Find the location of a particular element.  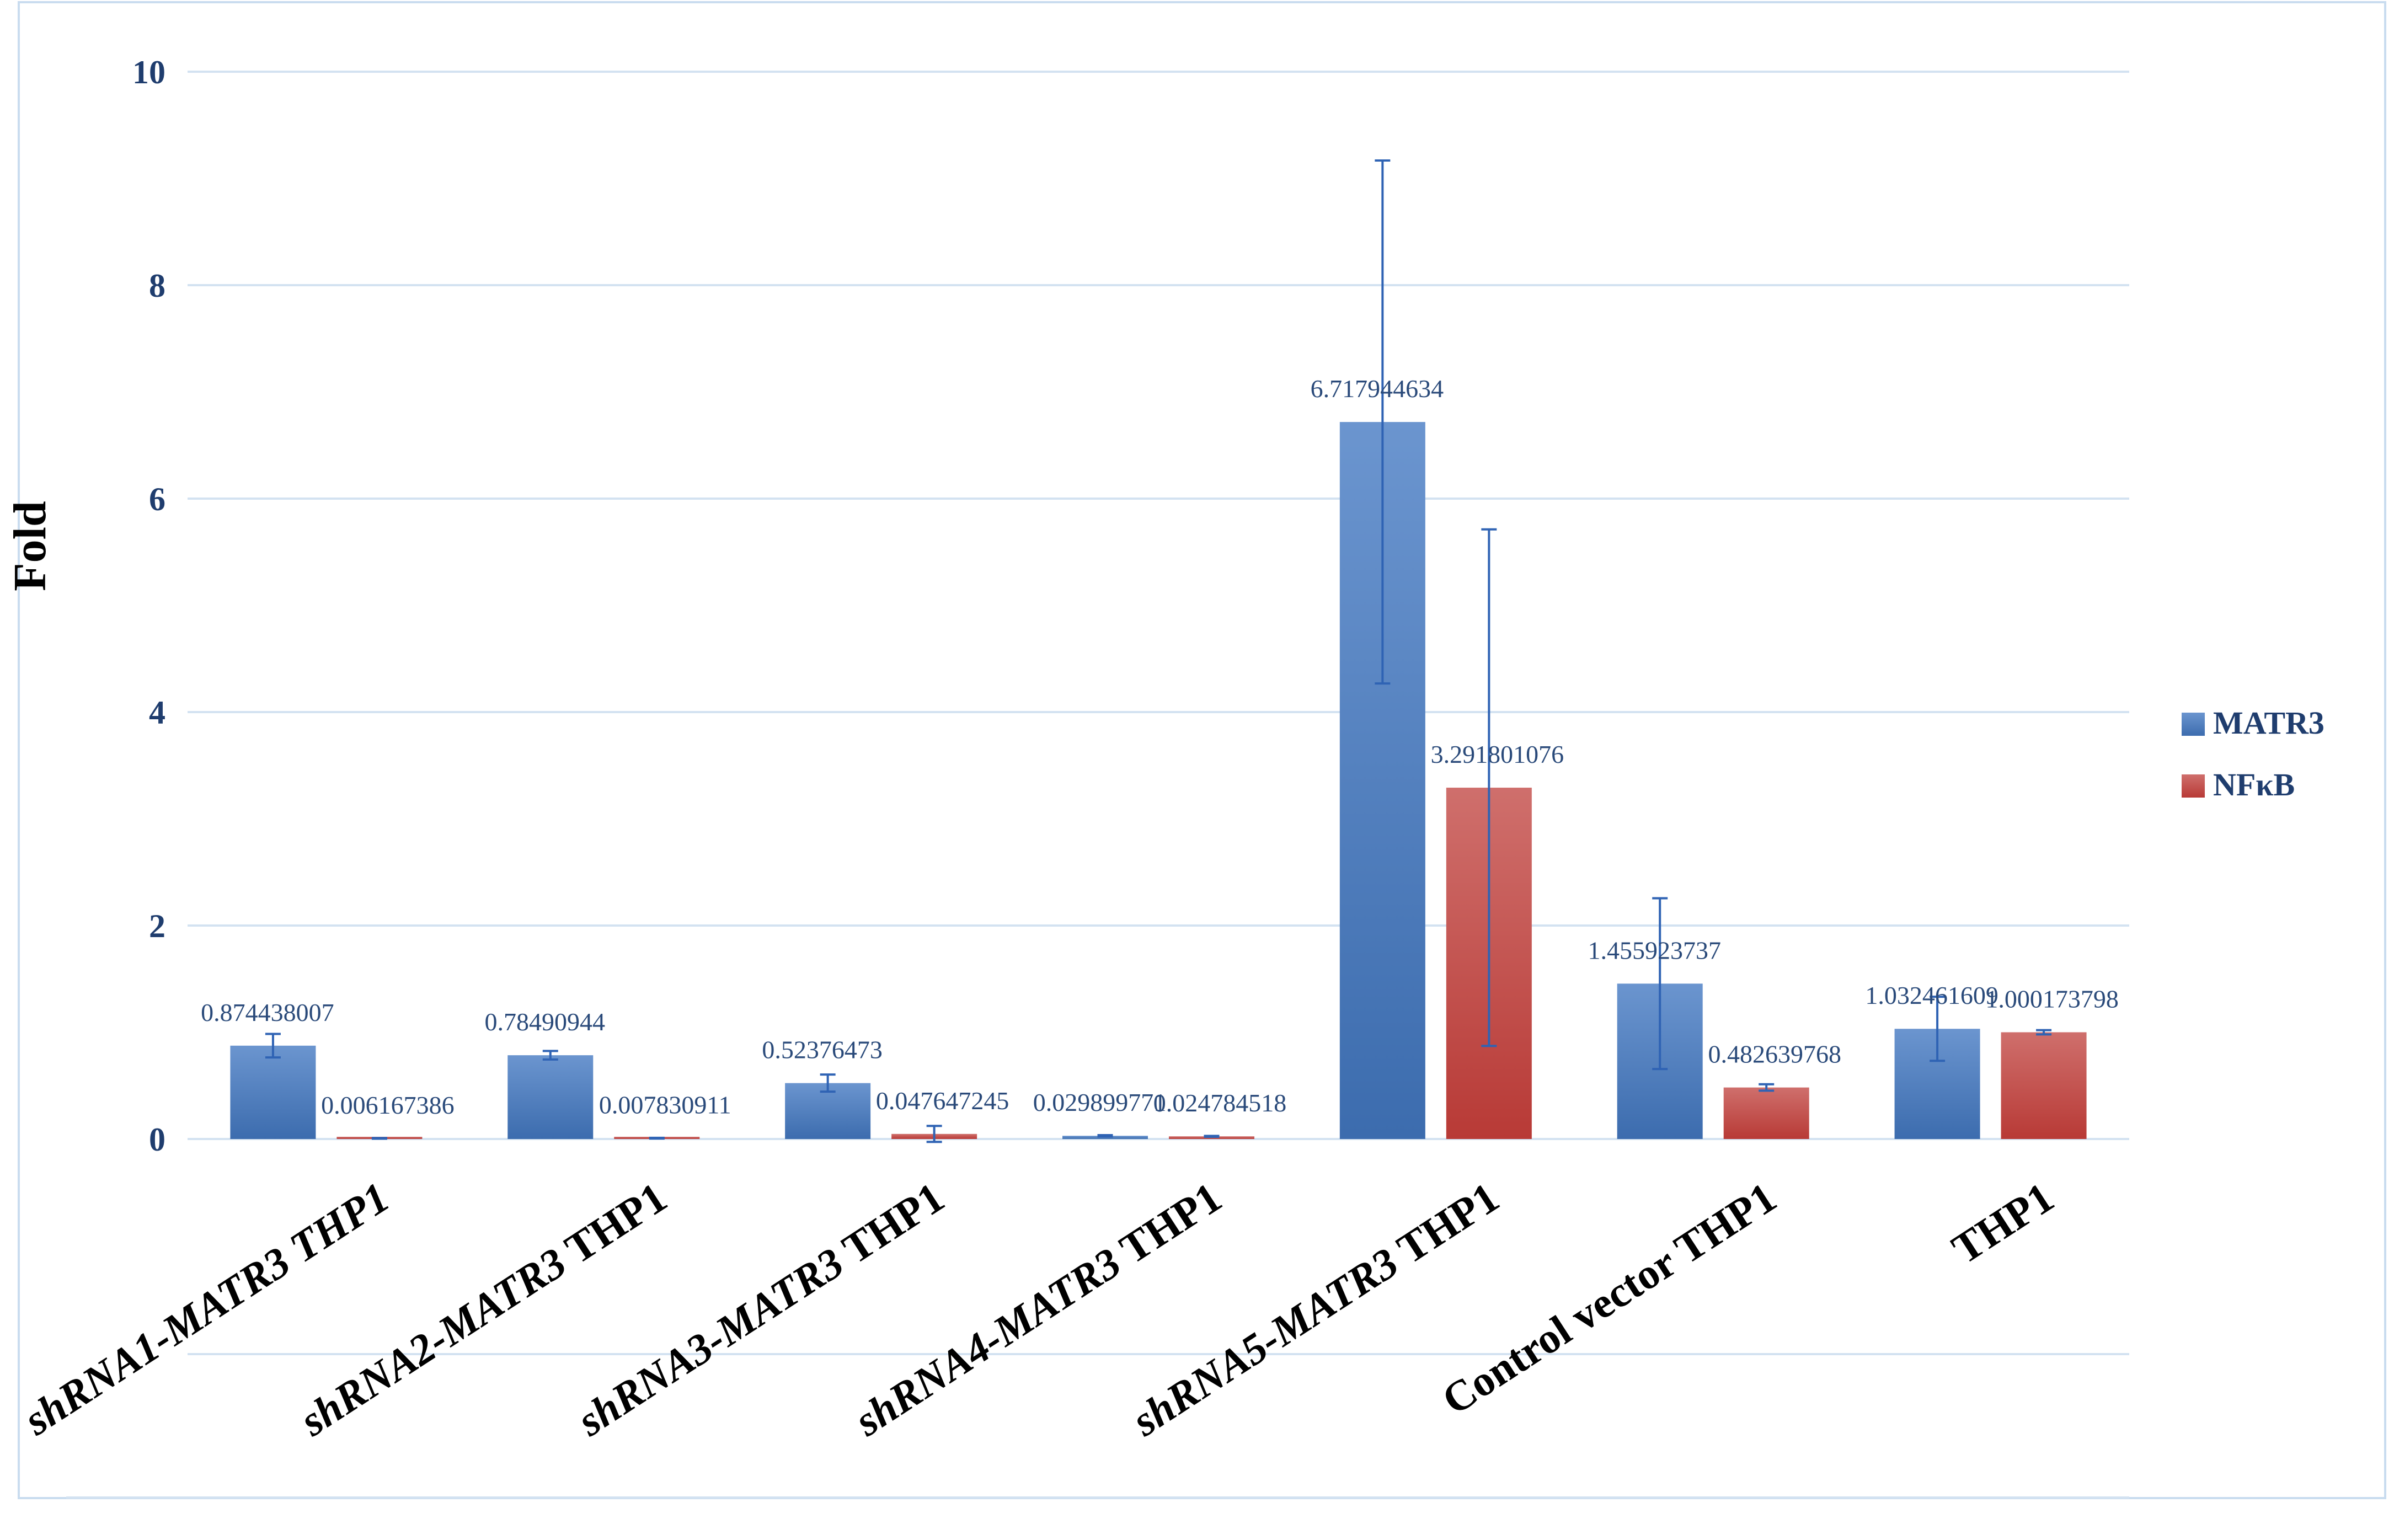

y-tick-label: 4 is located at coordinates (157, 712).